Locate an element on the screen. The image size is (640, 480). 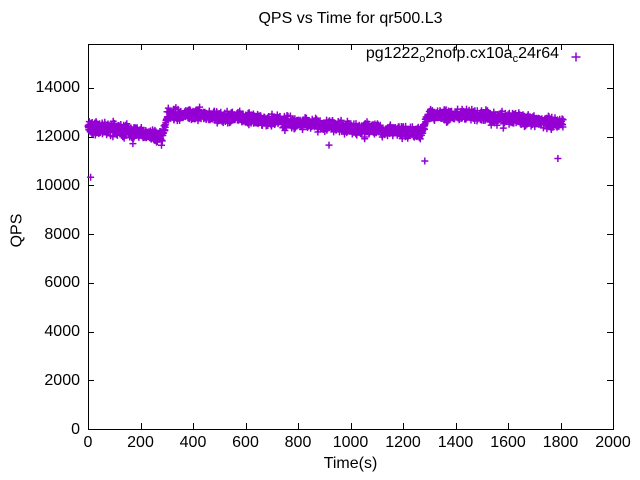
x-tick-label: 1800 is located at coordinates (560, 442).